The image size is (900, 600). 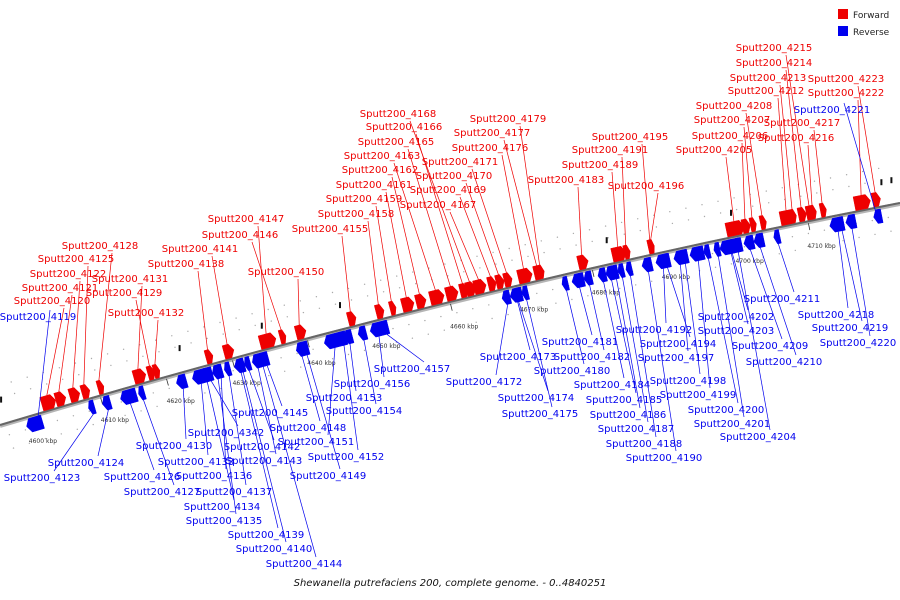 What do you see at coordinates (774, 63) in the screenshot?
I see `gene-label: Sputt200_4214` at bounding box center [774, 63].